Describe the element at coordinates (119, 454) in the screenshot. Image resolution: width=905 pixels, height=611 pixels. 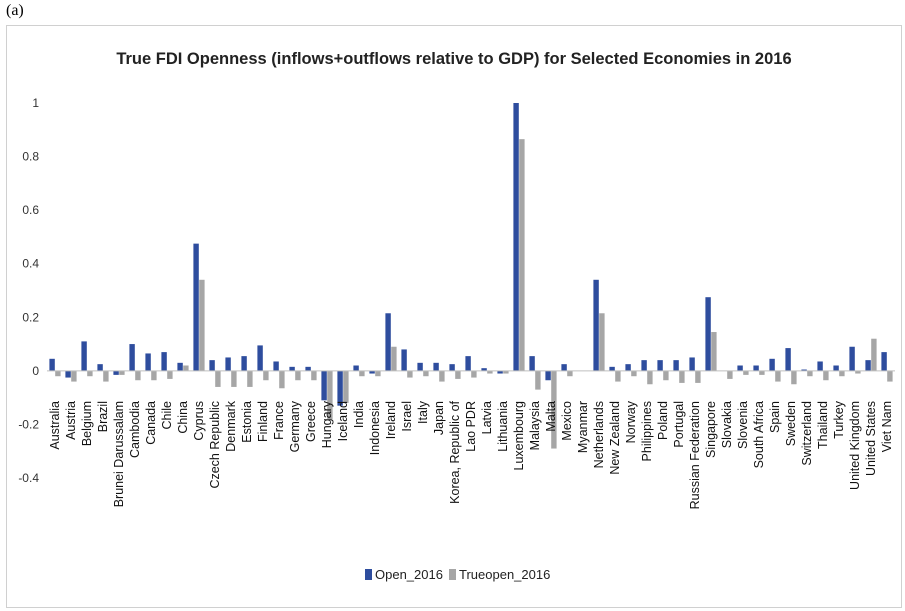
I see `x-tick-label: Brunei Darussalam` at that location.